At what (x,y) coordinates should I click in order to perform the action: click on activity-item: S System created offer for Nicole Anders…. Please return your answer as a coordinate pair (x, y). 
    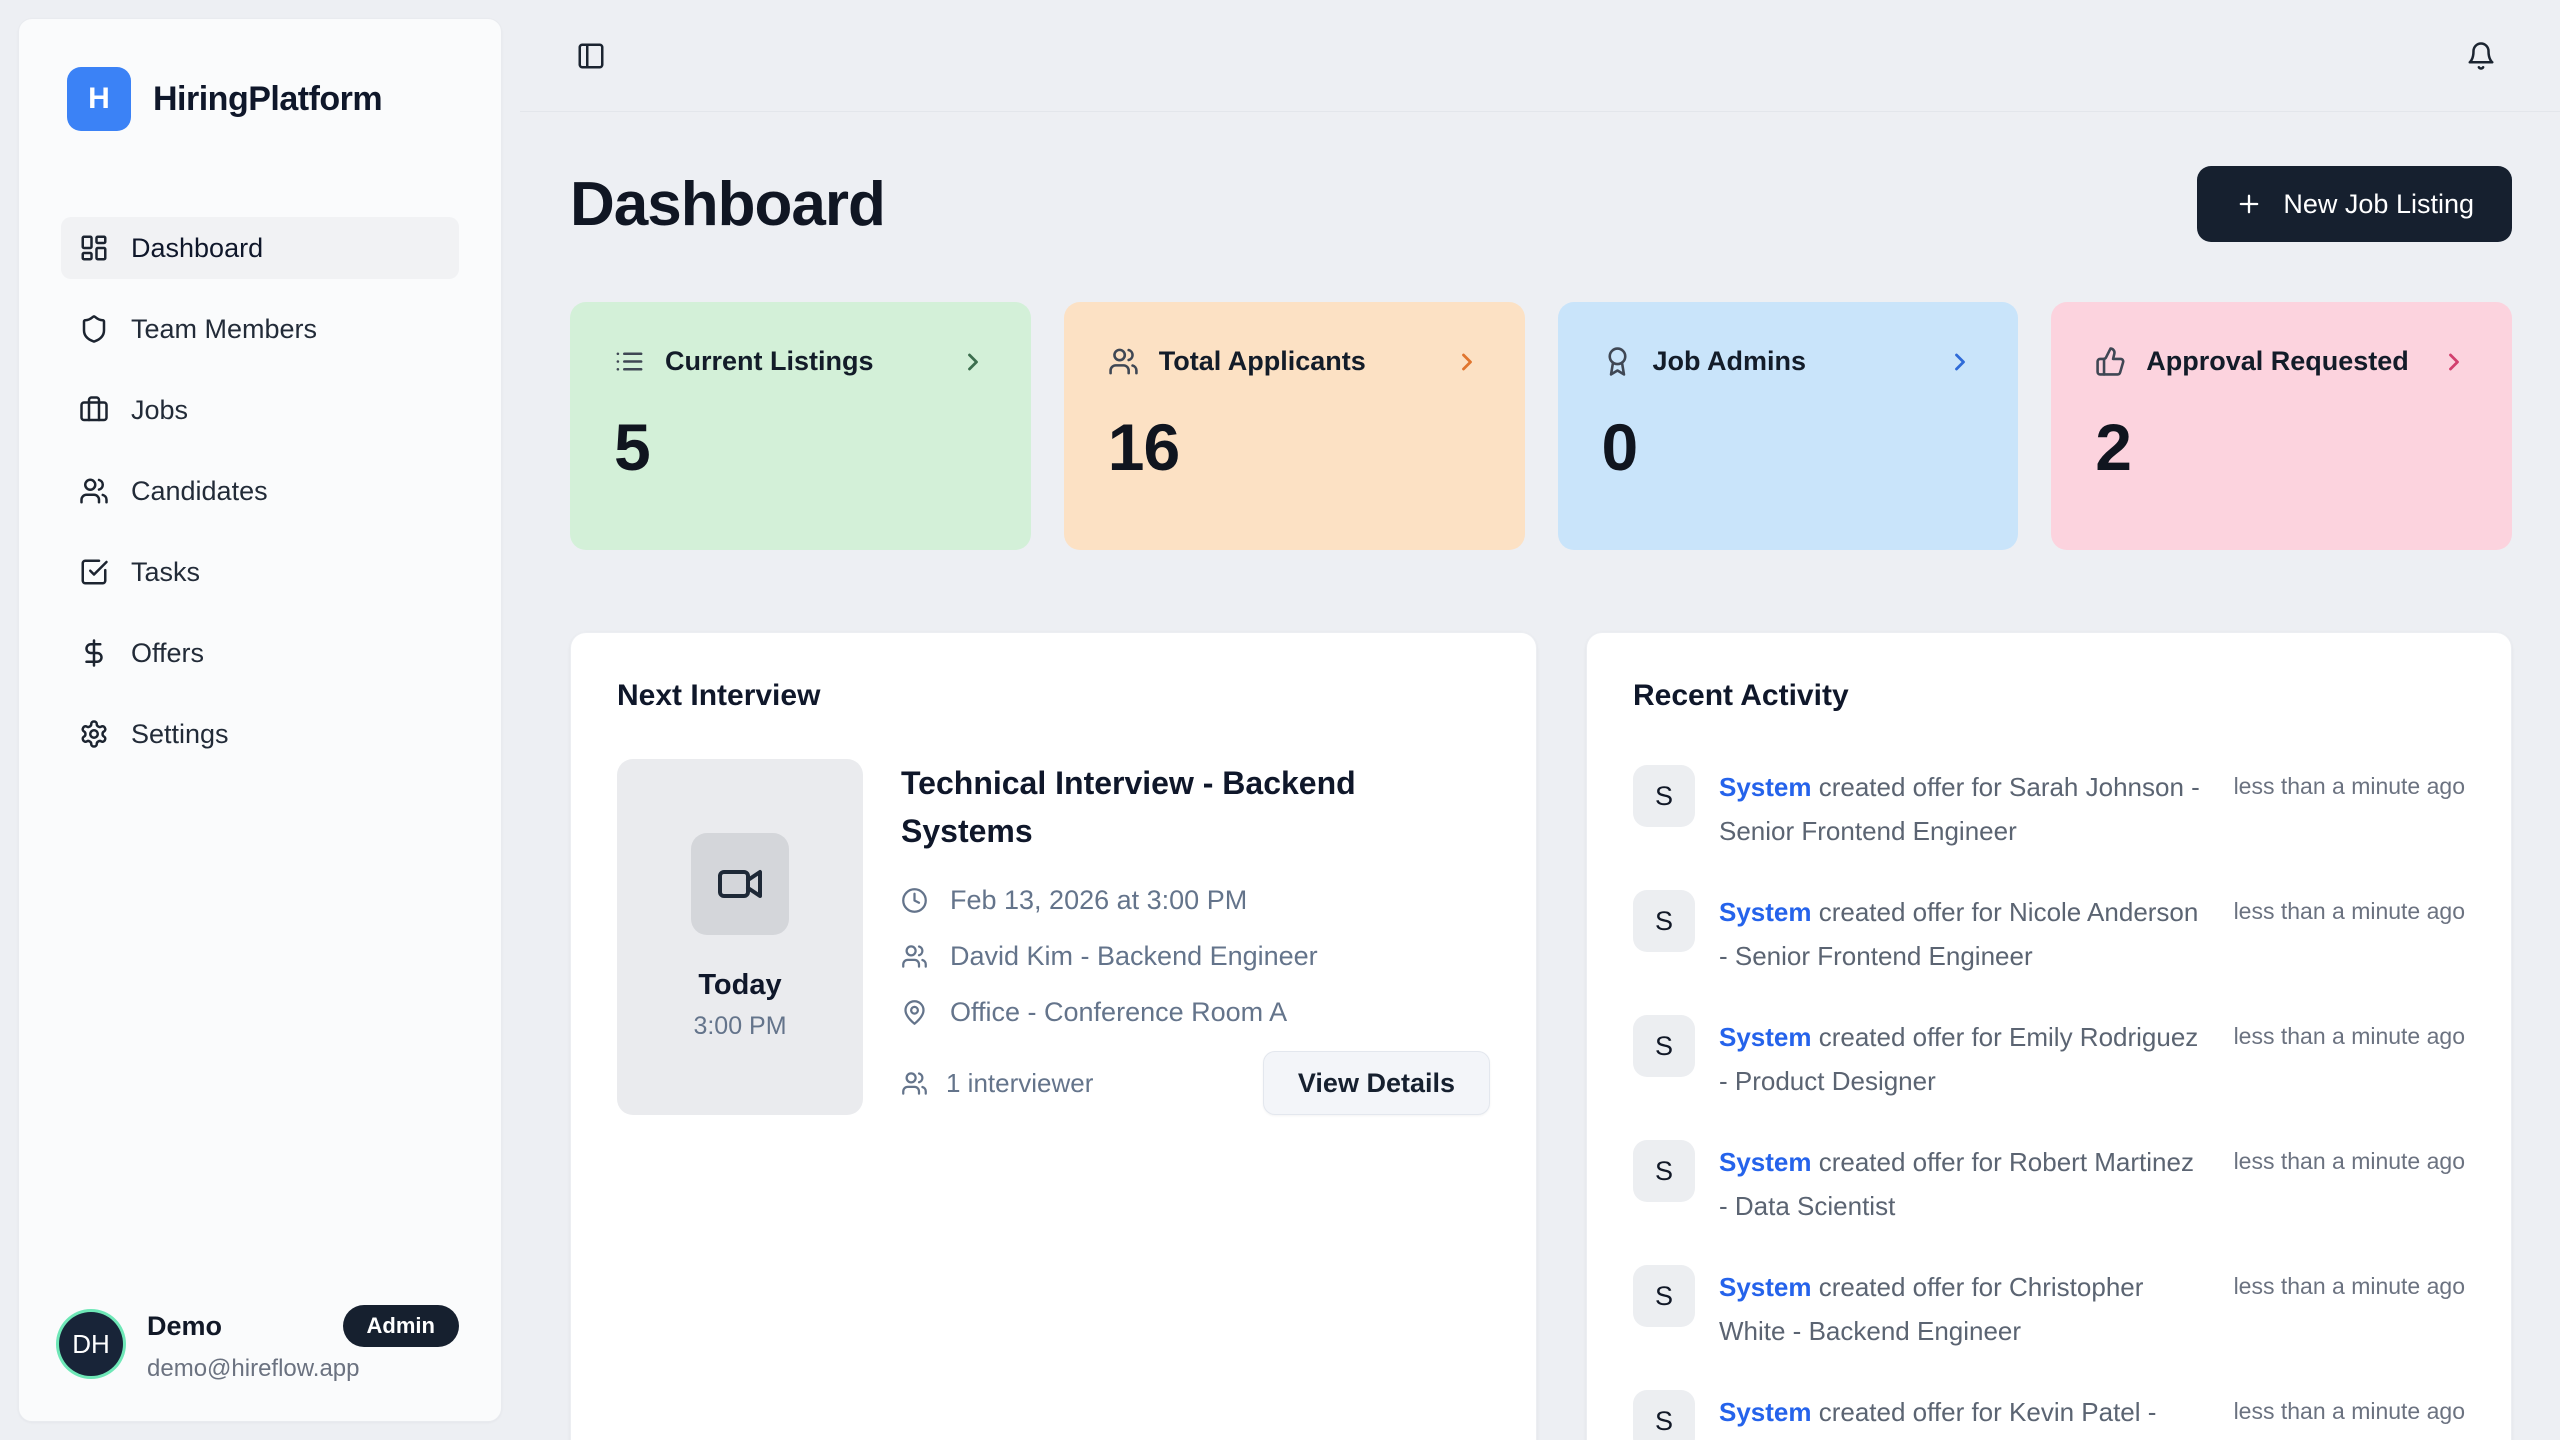
    Looking at the image, I should click on (2049, 934).